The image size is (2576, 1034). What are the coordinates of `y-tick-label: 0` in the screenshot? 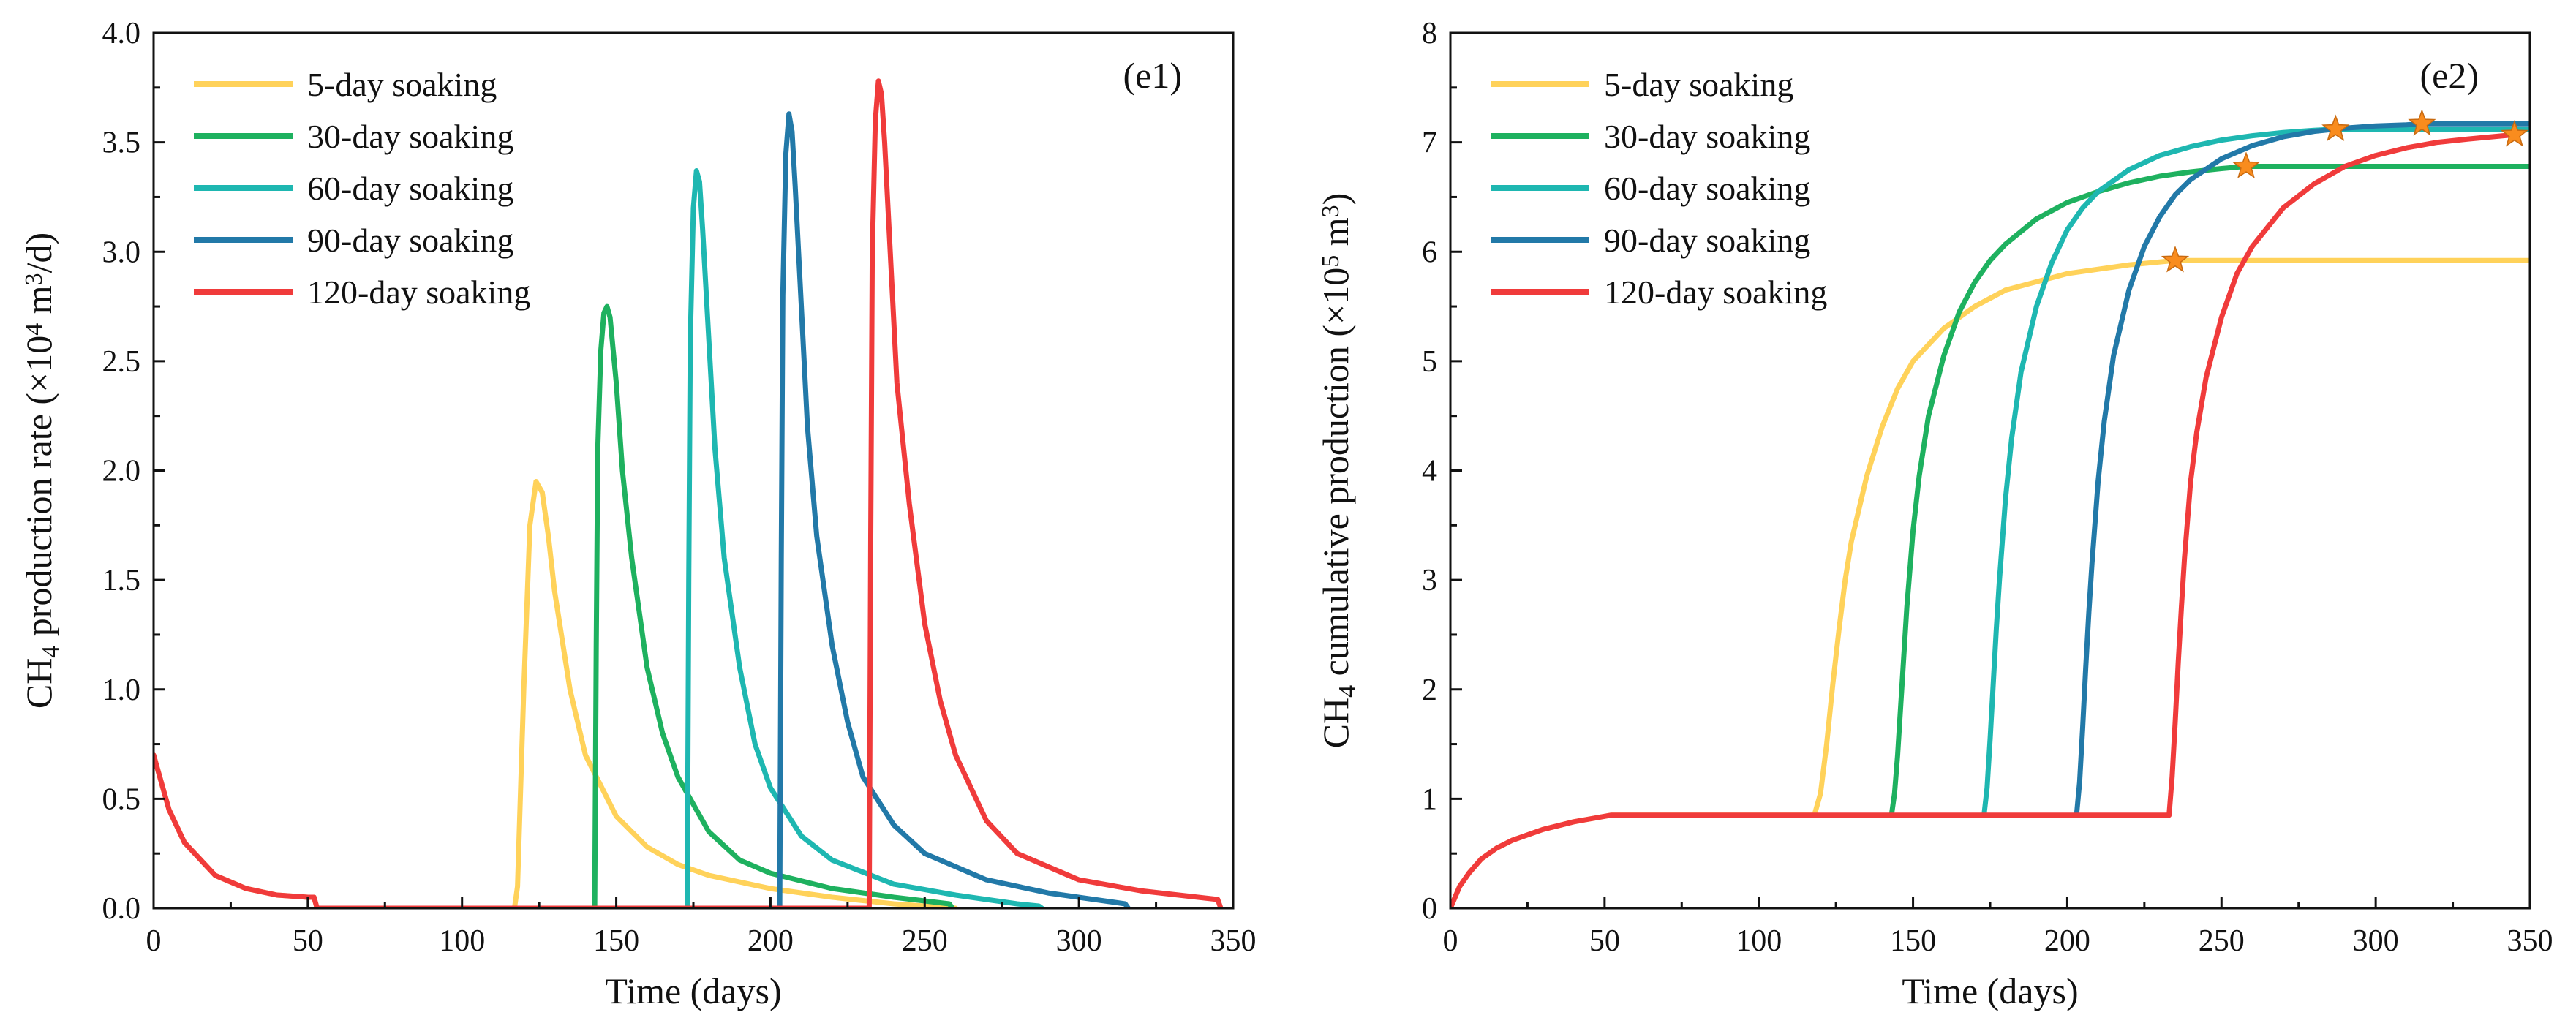 It's located at (1429, 909).